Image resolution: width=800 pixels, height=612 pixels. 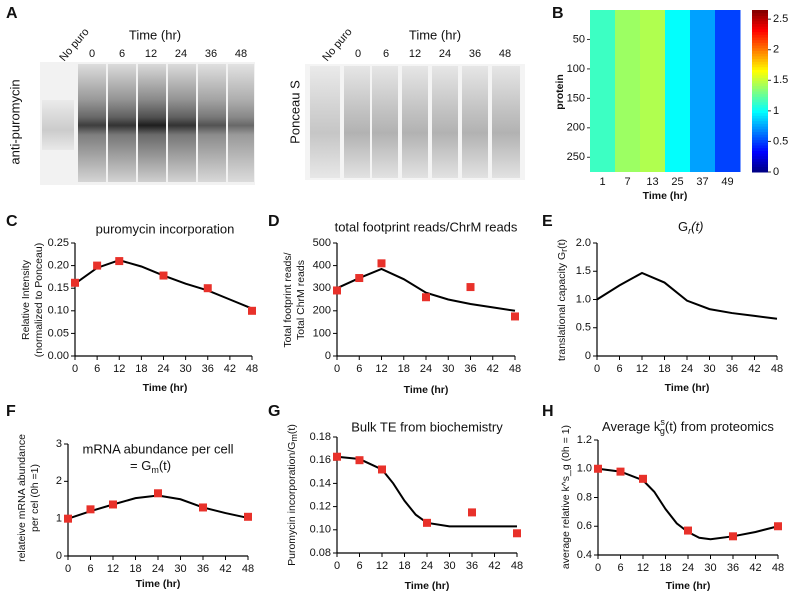 What do you see at coordinates (583, 299) in the screenshot?
I see `y-tick-label: 1.0` at bounding box center [583, 299].